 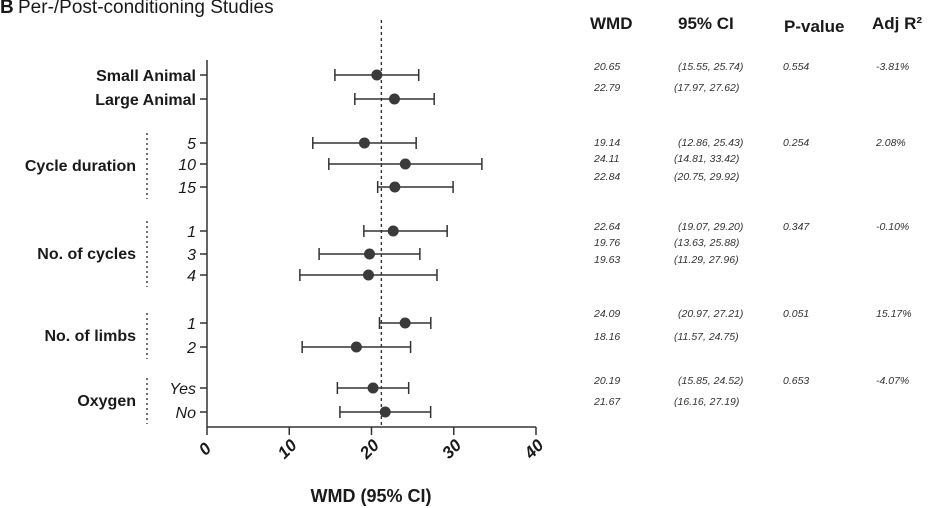 What do you see at coordinates (186, 413) in the screenshot?
I see `row-label: No` at bounding box center [186, 413].